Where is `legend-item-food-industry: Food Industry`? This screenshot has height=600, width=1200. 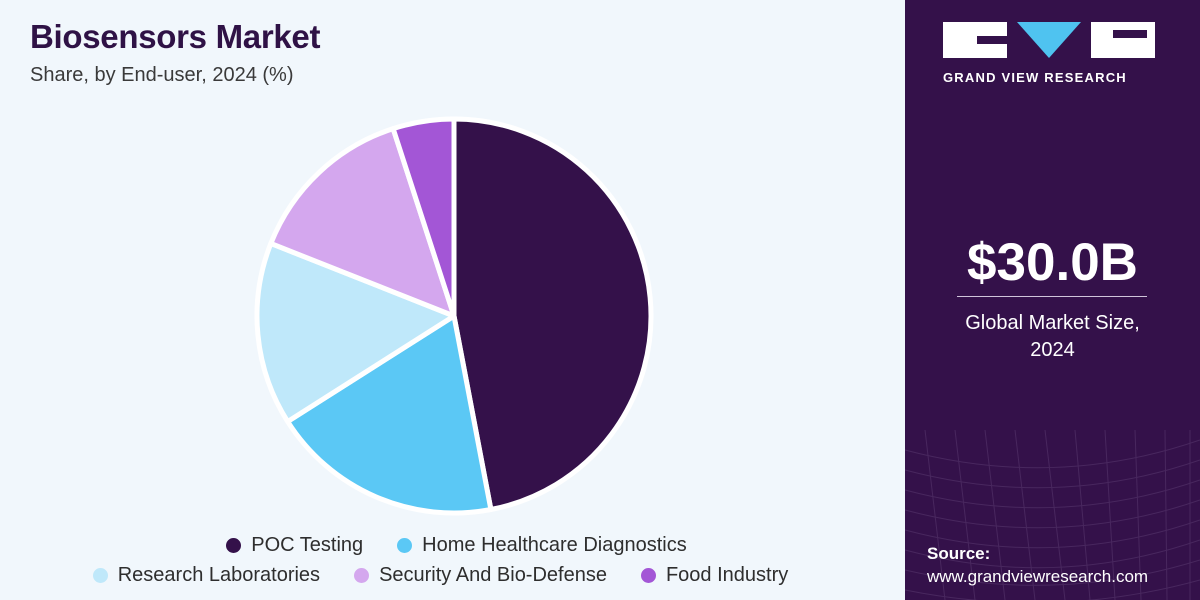
legend-item-food-industry: Food Industry is located at coordinates (714, 575).